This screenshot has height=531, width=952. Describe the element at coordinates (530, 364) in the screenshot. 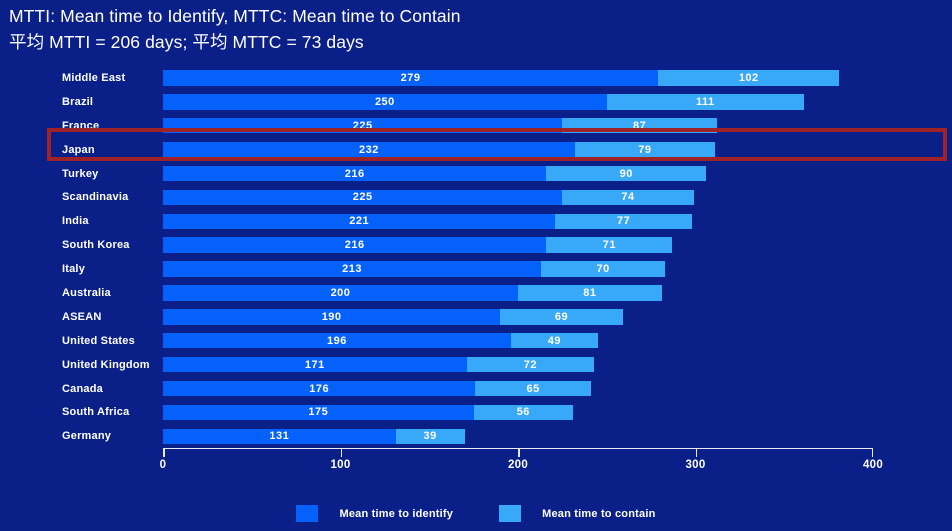

I see `mttc-segment: 72` at that location.